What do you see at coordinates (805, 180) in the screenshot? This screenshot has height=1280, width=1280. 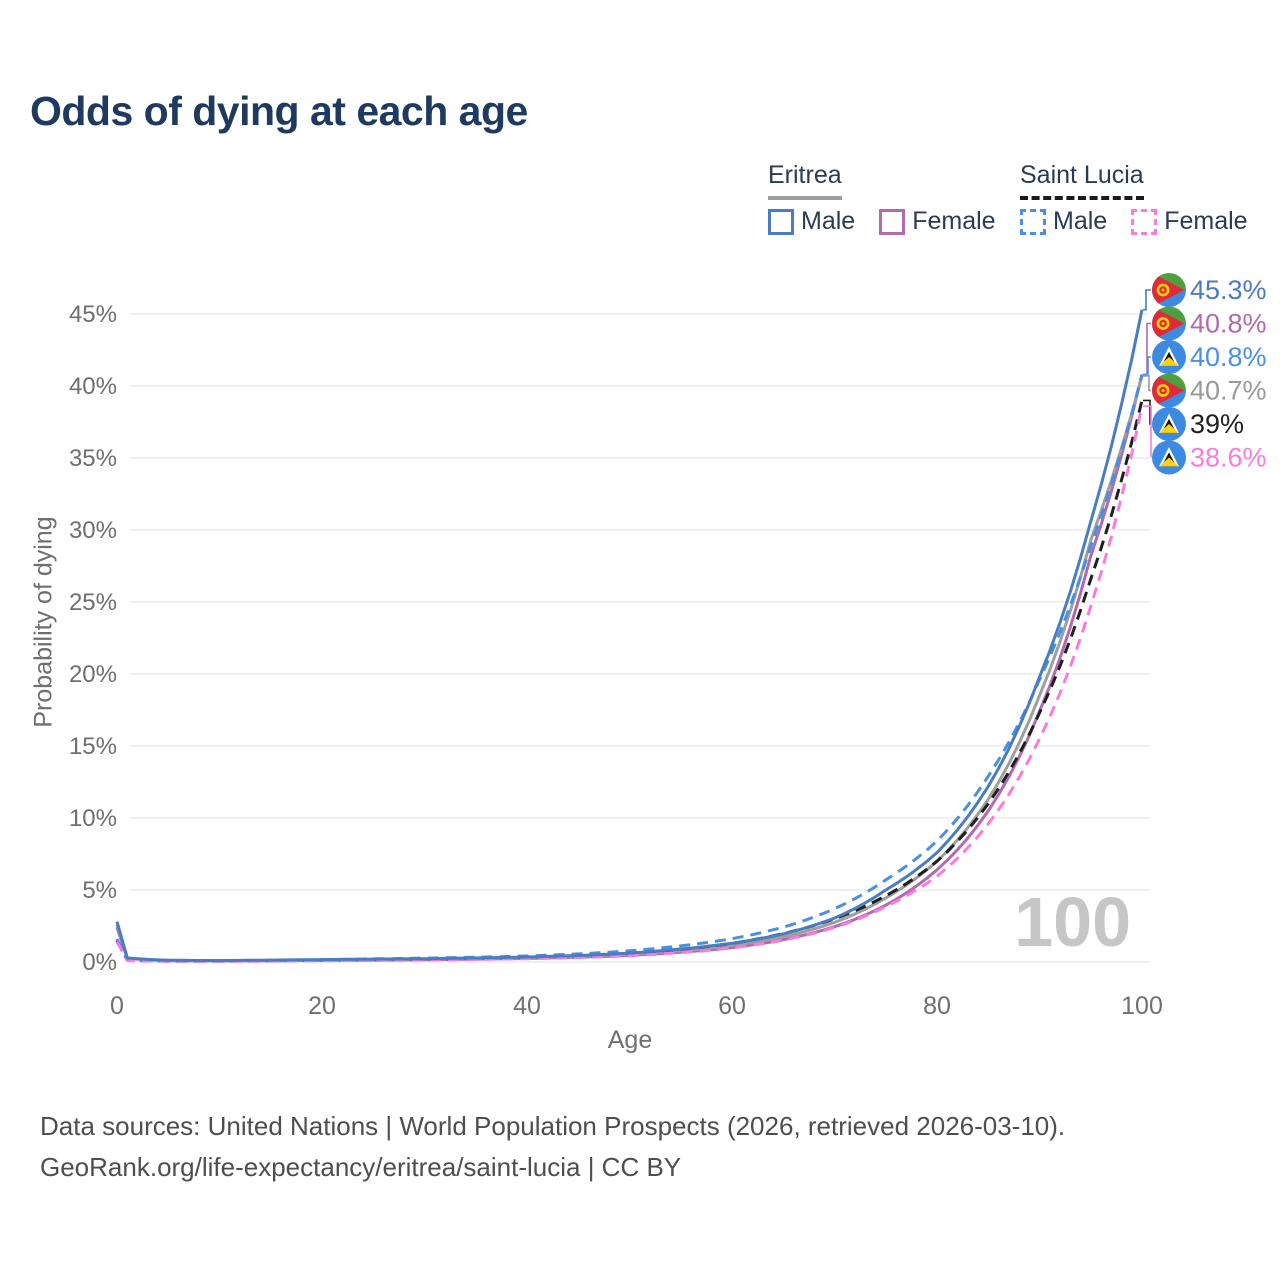 I see `legend-country-eritrea: Eritrea` at bounding box center [805, 180].